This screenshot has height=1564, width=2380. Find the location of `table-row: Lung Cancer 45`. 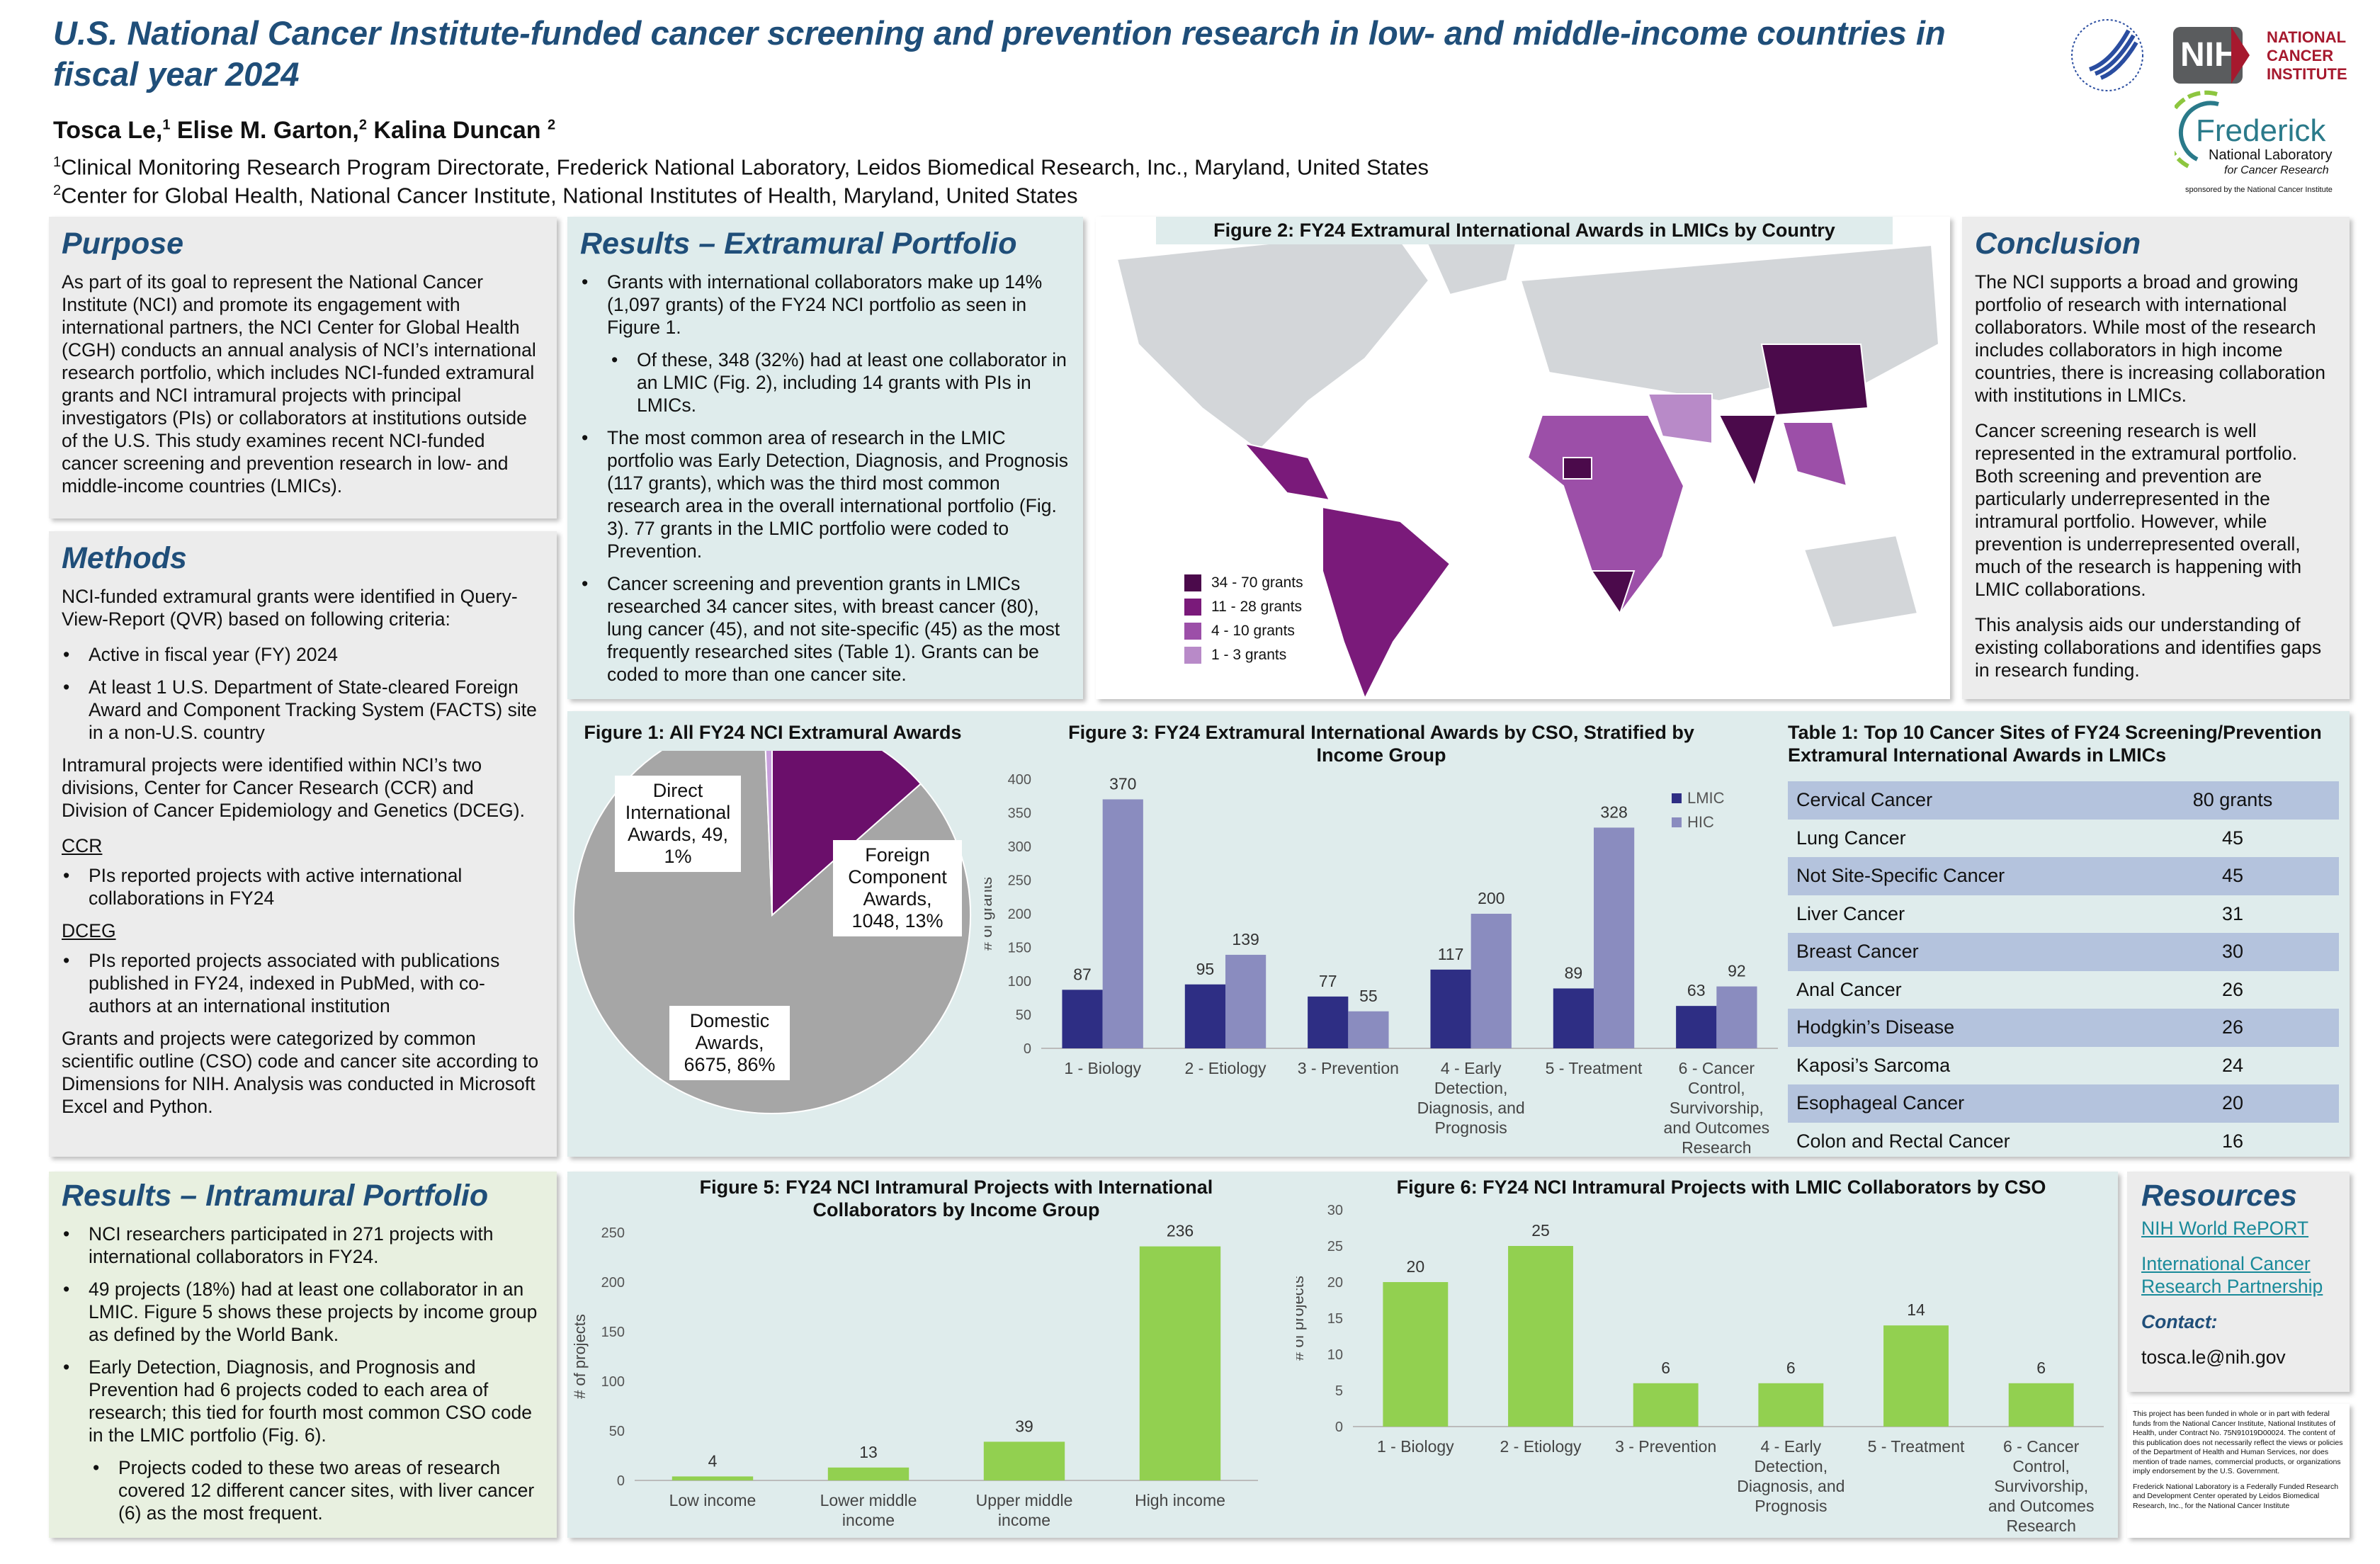

table-row: Lung Cancer 45 is located at coordinates (2064, 839).